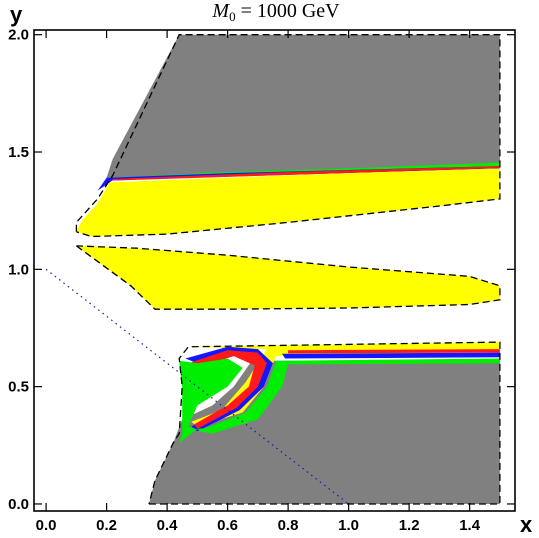  I want to click on region-bottom-right-band-blue, so click(391, 355).